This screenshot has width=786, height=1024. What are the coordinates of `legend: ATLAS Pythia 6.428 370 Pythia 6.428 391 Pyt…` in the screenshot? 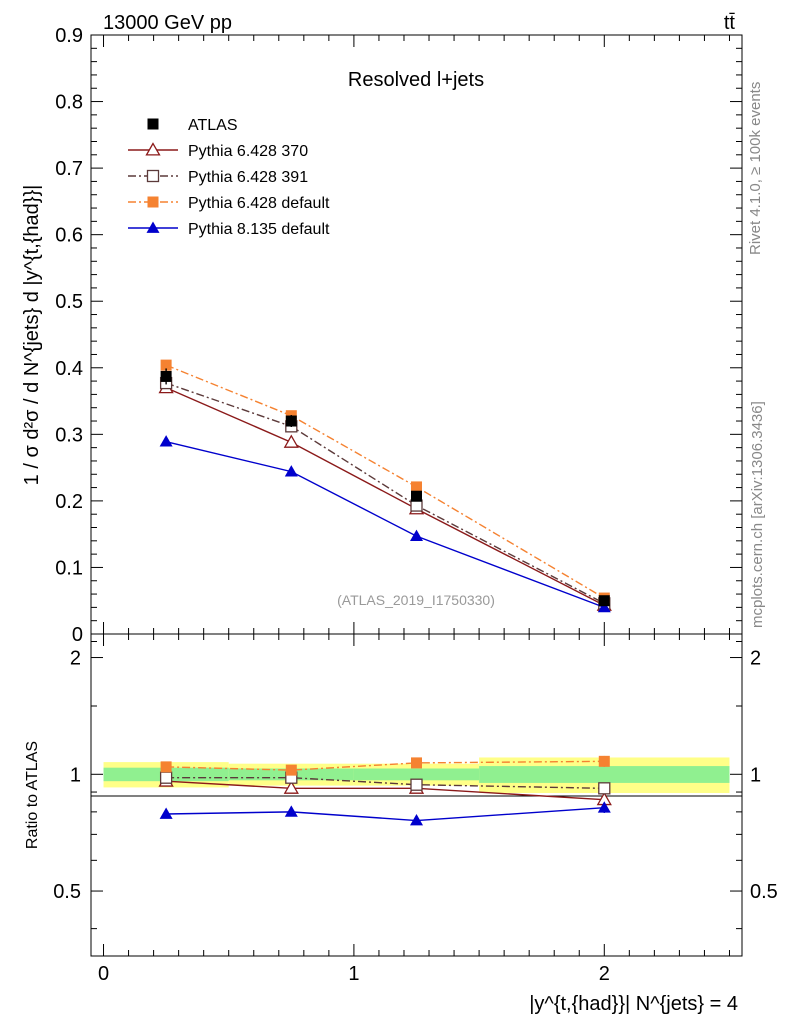 It's located at (229, 177).